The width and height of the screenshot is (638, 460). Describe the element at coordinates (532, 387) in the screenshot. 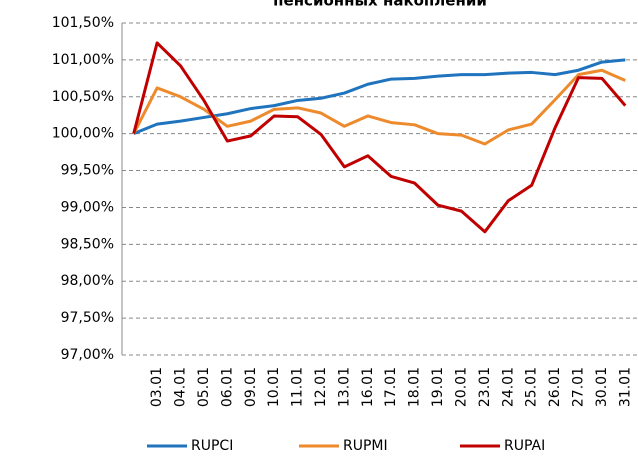

I see `x-tick-label: 25.01` at that location.